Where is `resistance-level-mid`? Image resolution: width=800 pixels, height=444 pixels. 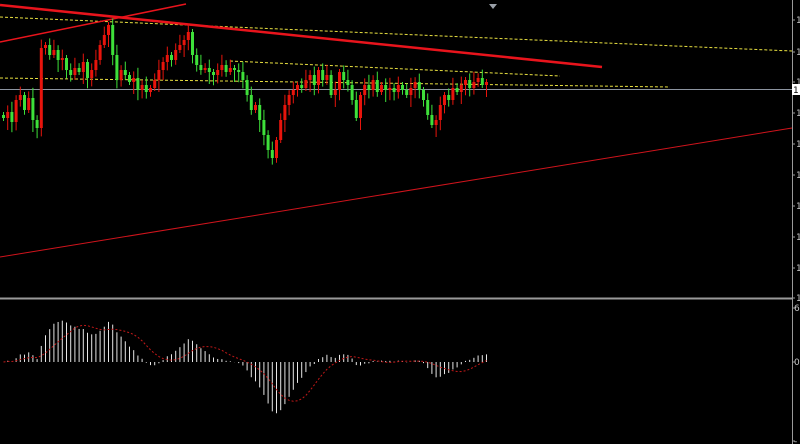
resistance-level-mid is located at coordinates (395, 68).